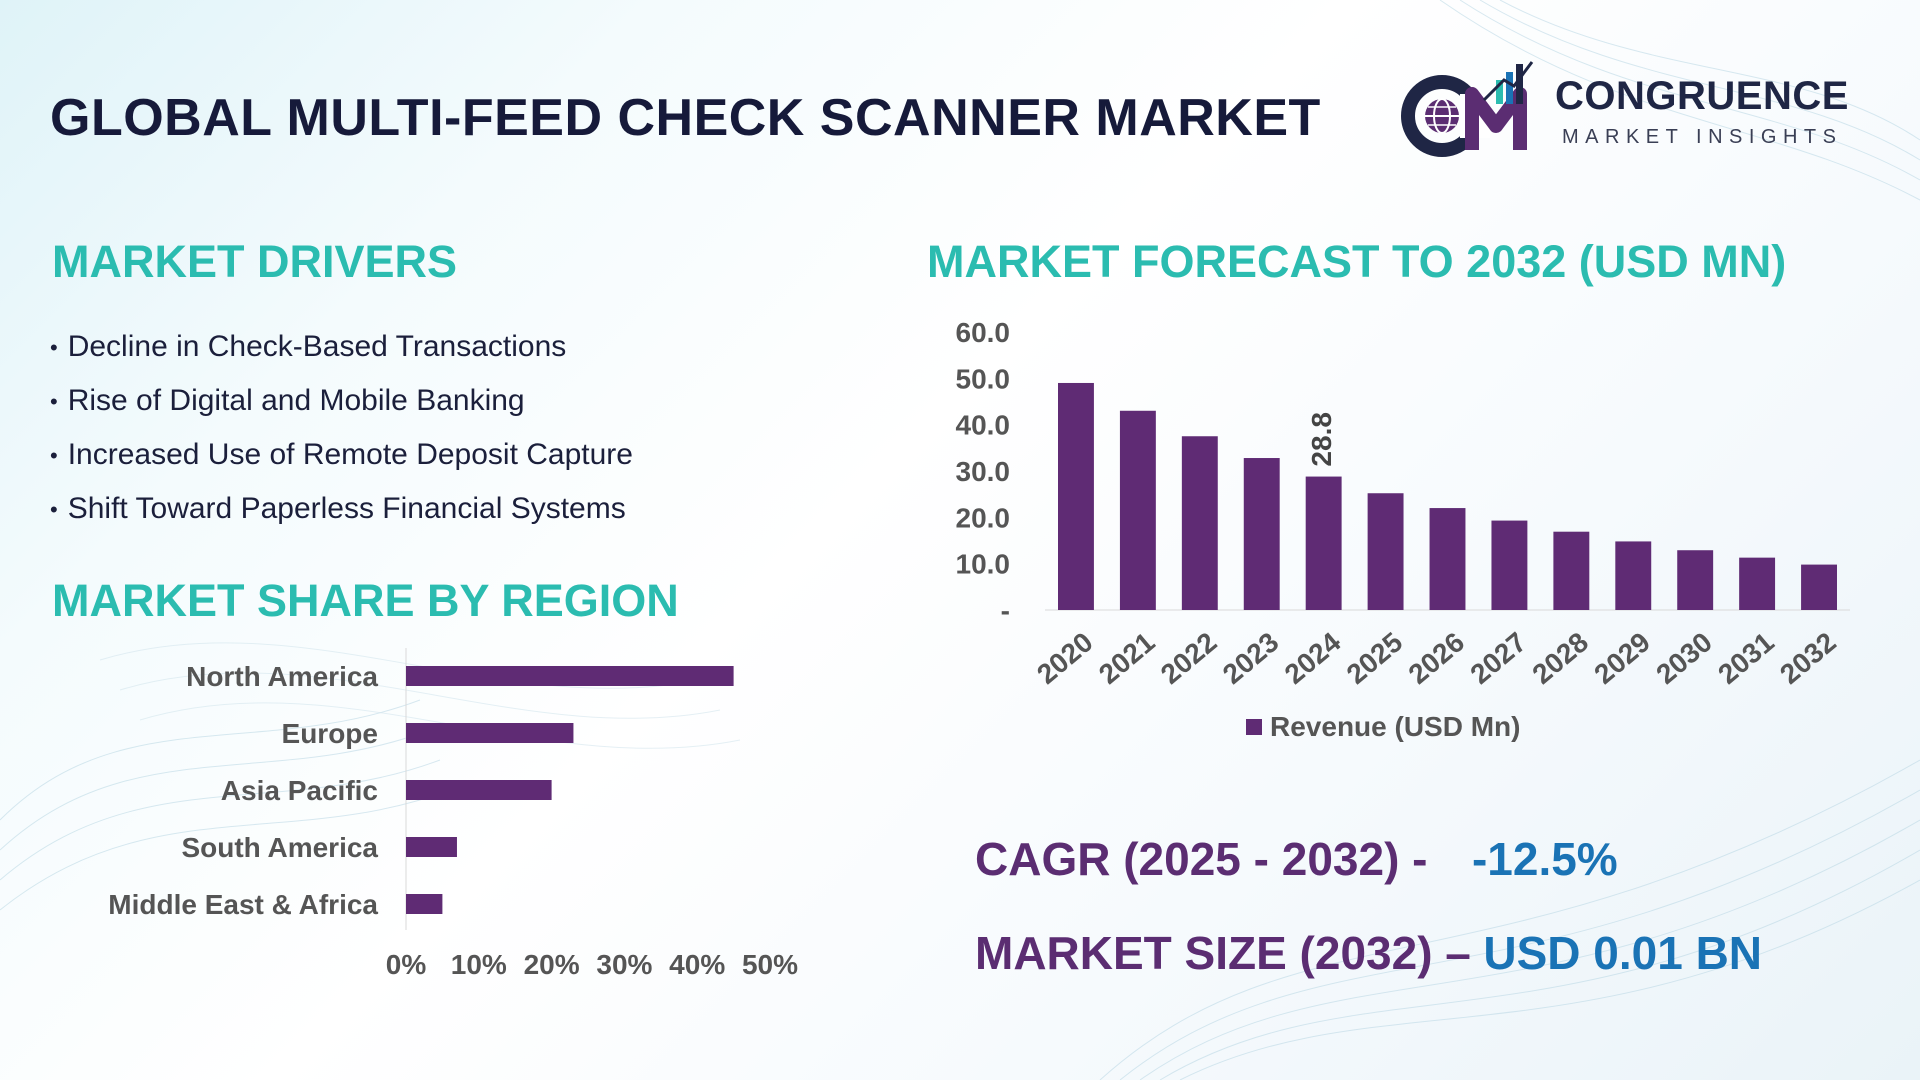 The height and width of the screenshot is (1080, 1920). I want to click on driver-item: Rise of Digital and Mobile Banking, so click(341, 401).